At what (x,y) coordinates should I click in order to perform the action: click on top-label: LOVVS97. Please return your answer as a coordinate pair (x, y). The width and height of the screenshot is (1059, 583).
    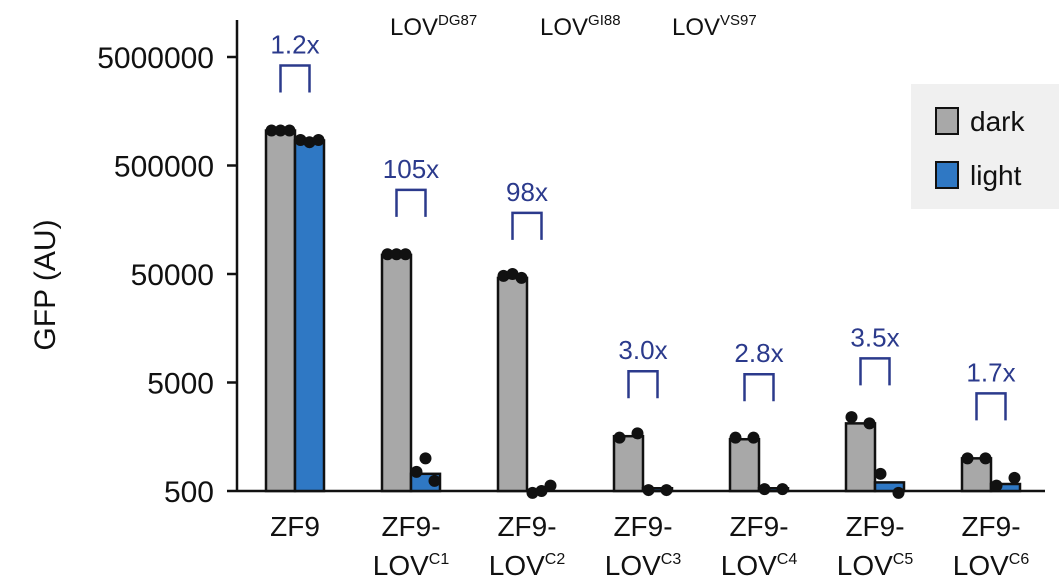
    Looking at the image, I should click on (714, 26).